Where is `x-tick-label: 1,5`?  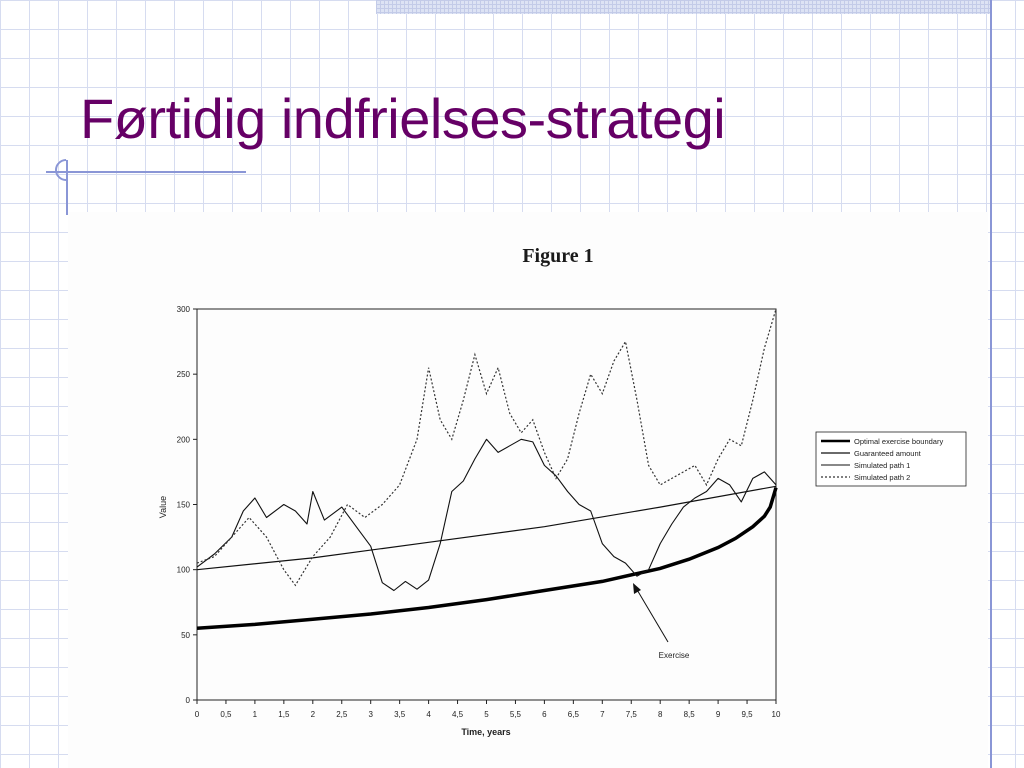
x-tick-label: 1,5 is located at coordinates (284, 714).